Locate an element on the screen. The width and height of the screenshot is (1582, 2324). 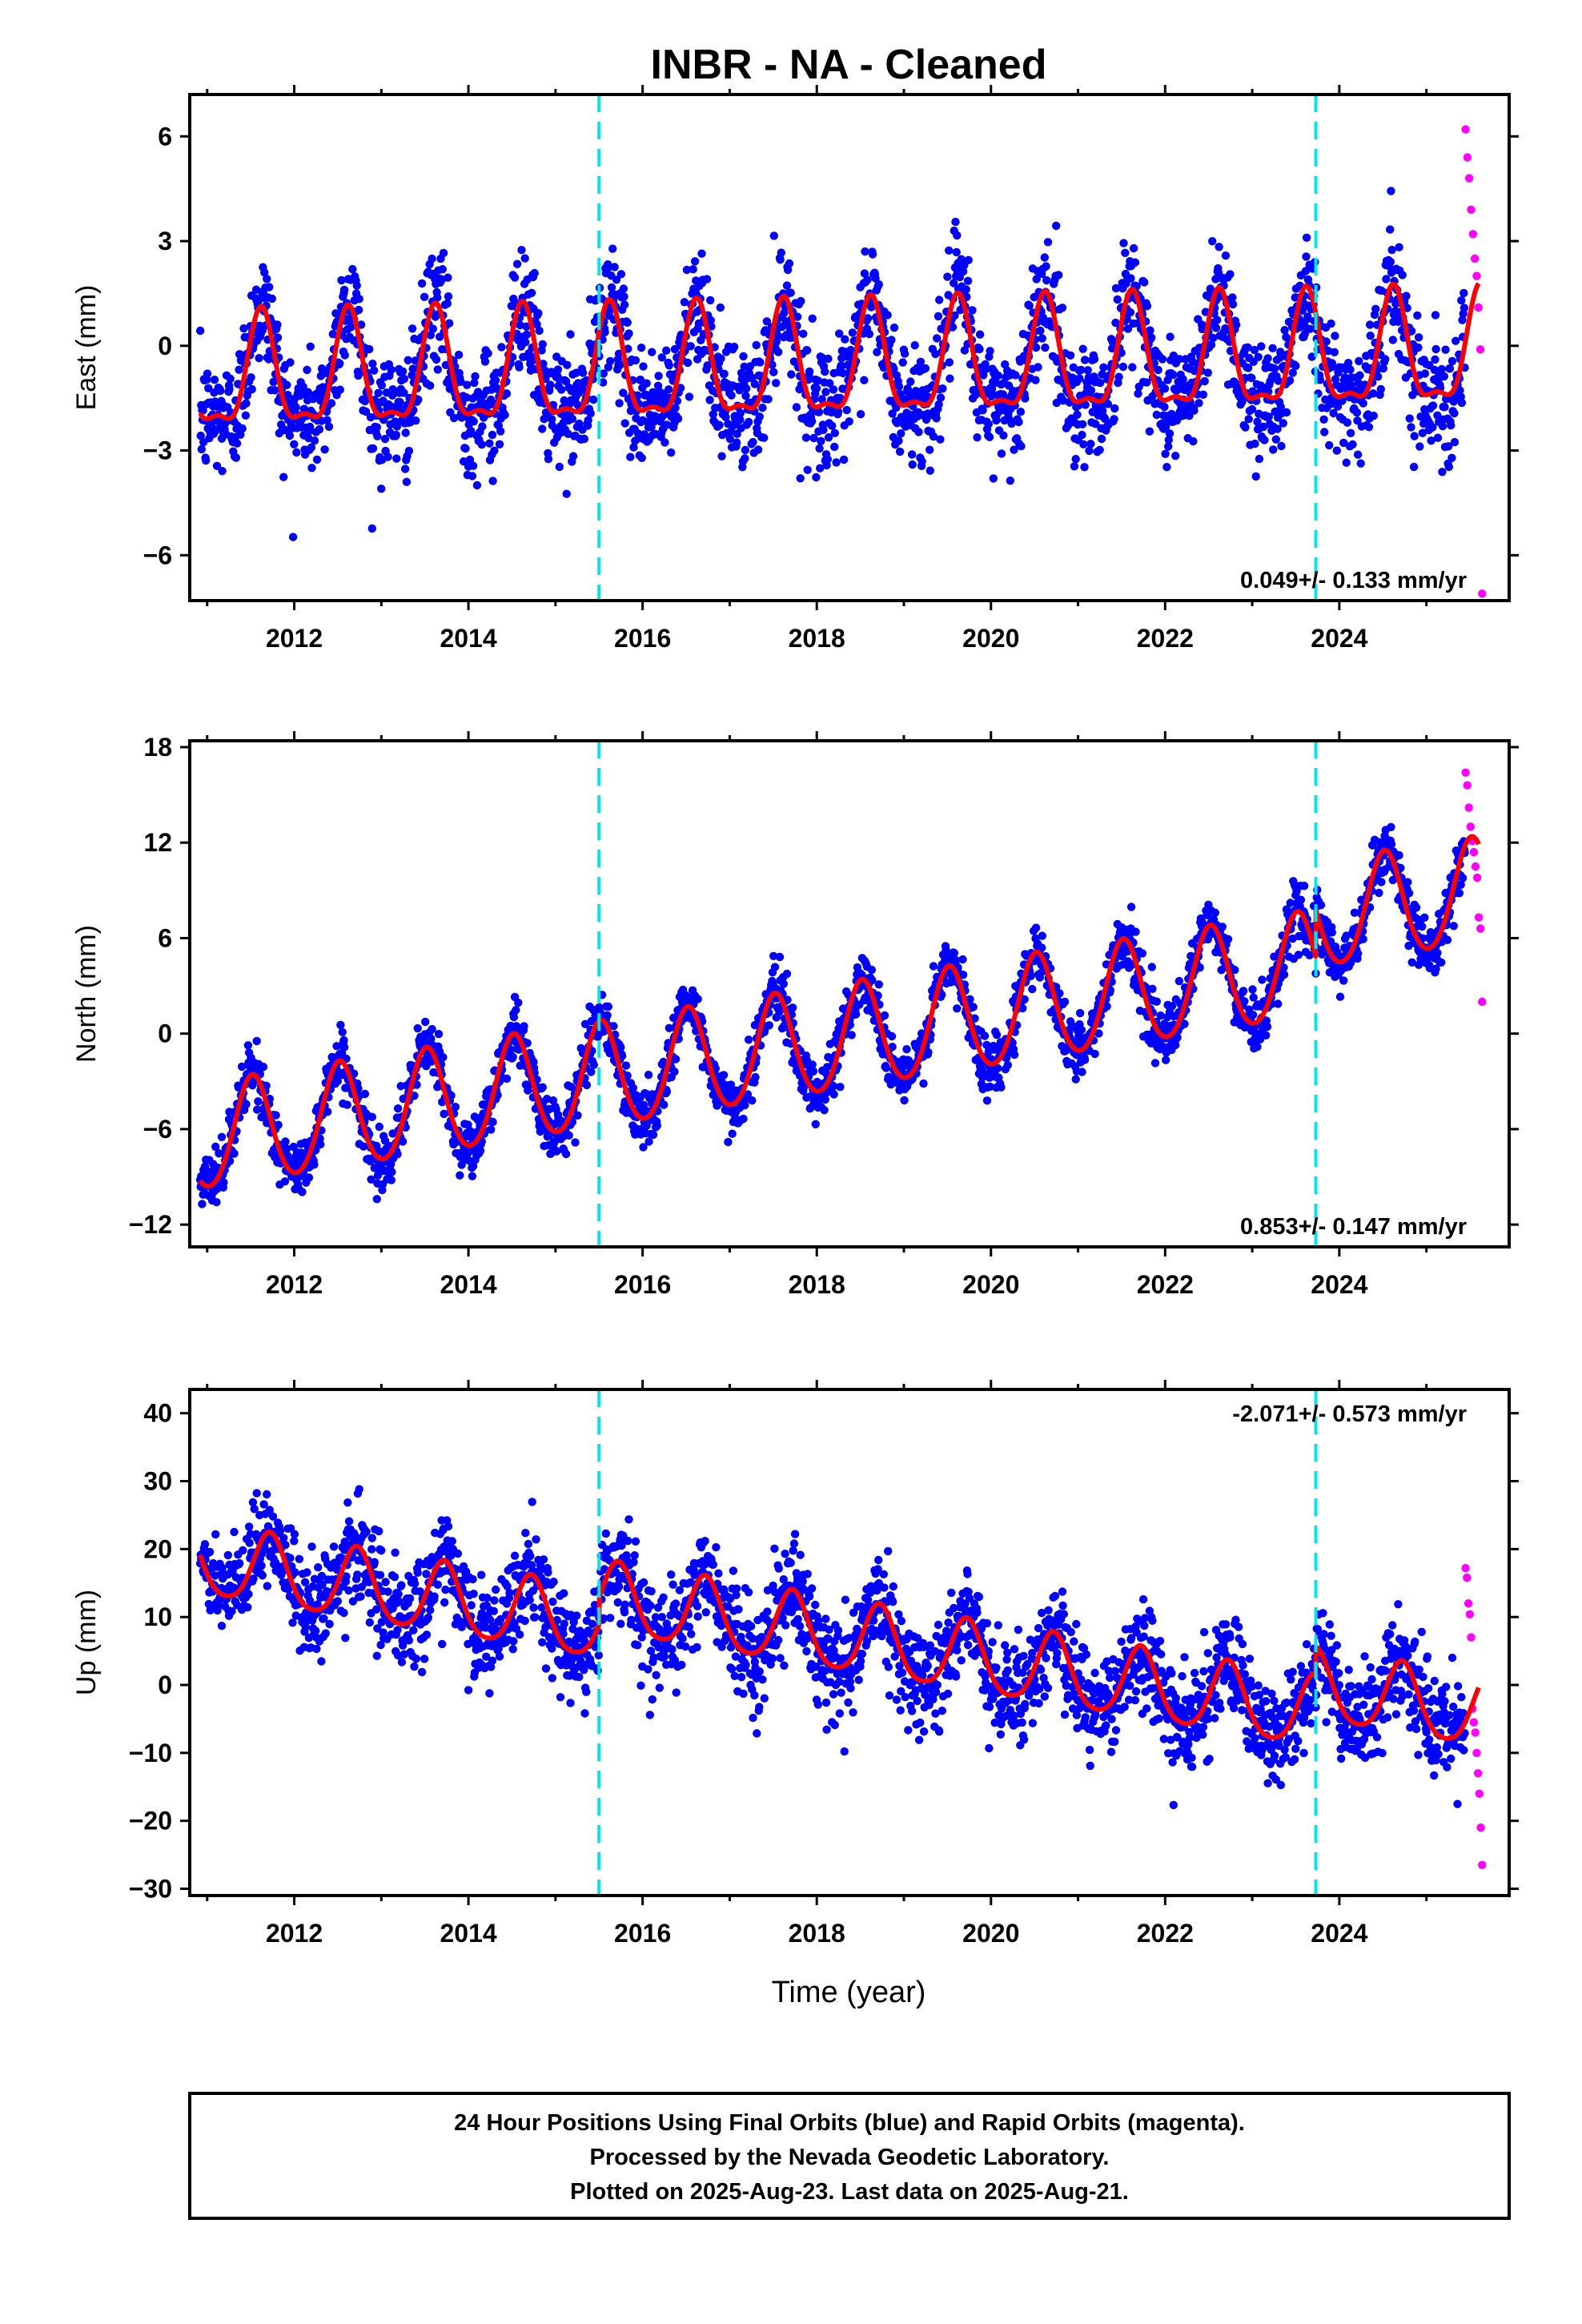
figure-title: INBR - NA - Cleaned is located at coordinates (849, 65).